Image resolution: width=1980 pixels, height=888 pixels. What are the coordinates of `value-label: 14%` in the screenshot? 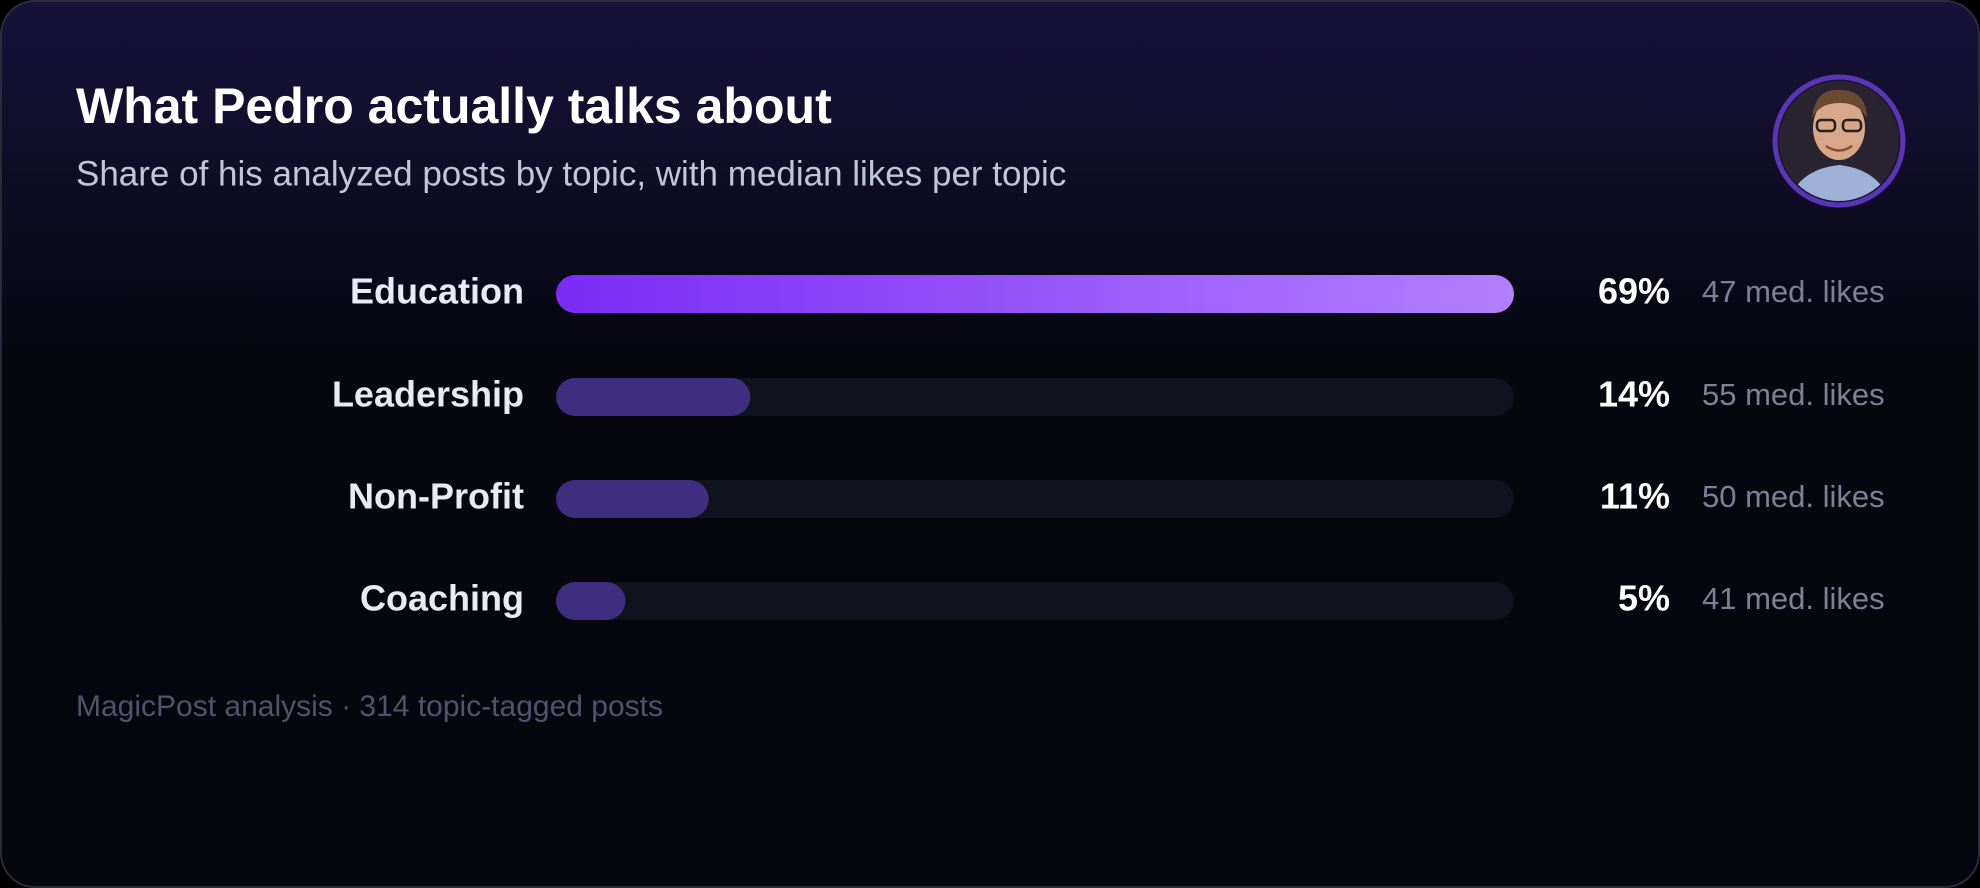 It's located at (1634, 394).